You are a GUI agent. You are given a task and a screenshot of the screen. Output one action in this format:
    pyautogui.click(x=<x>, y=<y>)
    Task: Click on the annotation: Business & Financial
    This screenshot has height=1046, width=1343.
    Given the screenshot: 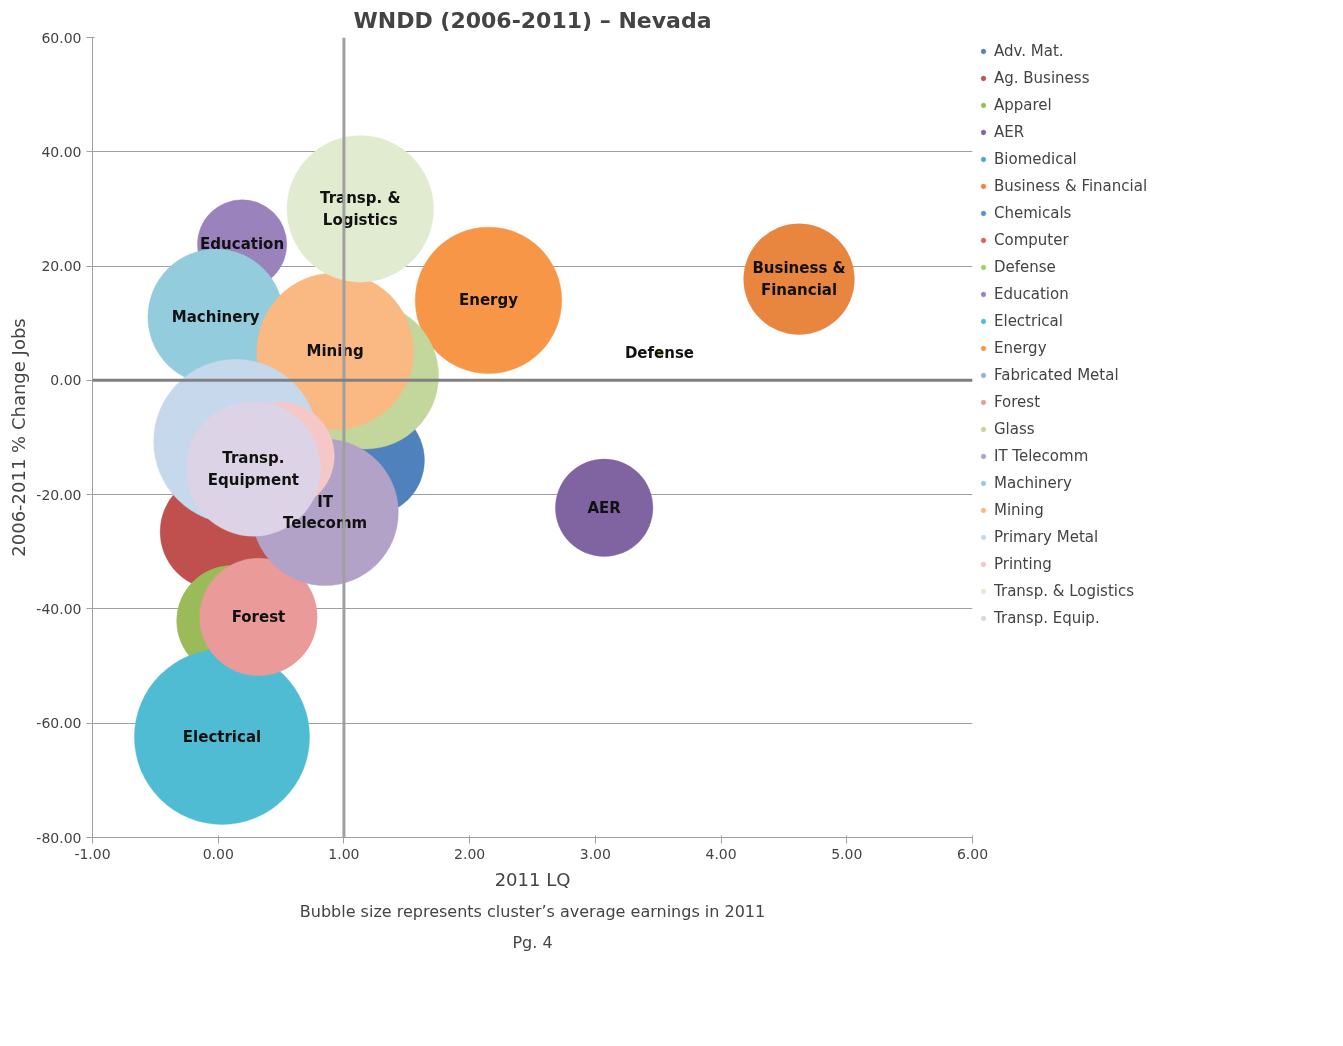 What is the action you would take?
    pyautogui.click(x=799, y=279)
    